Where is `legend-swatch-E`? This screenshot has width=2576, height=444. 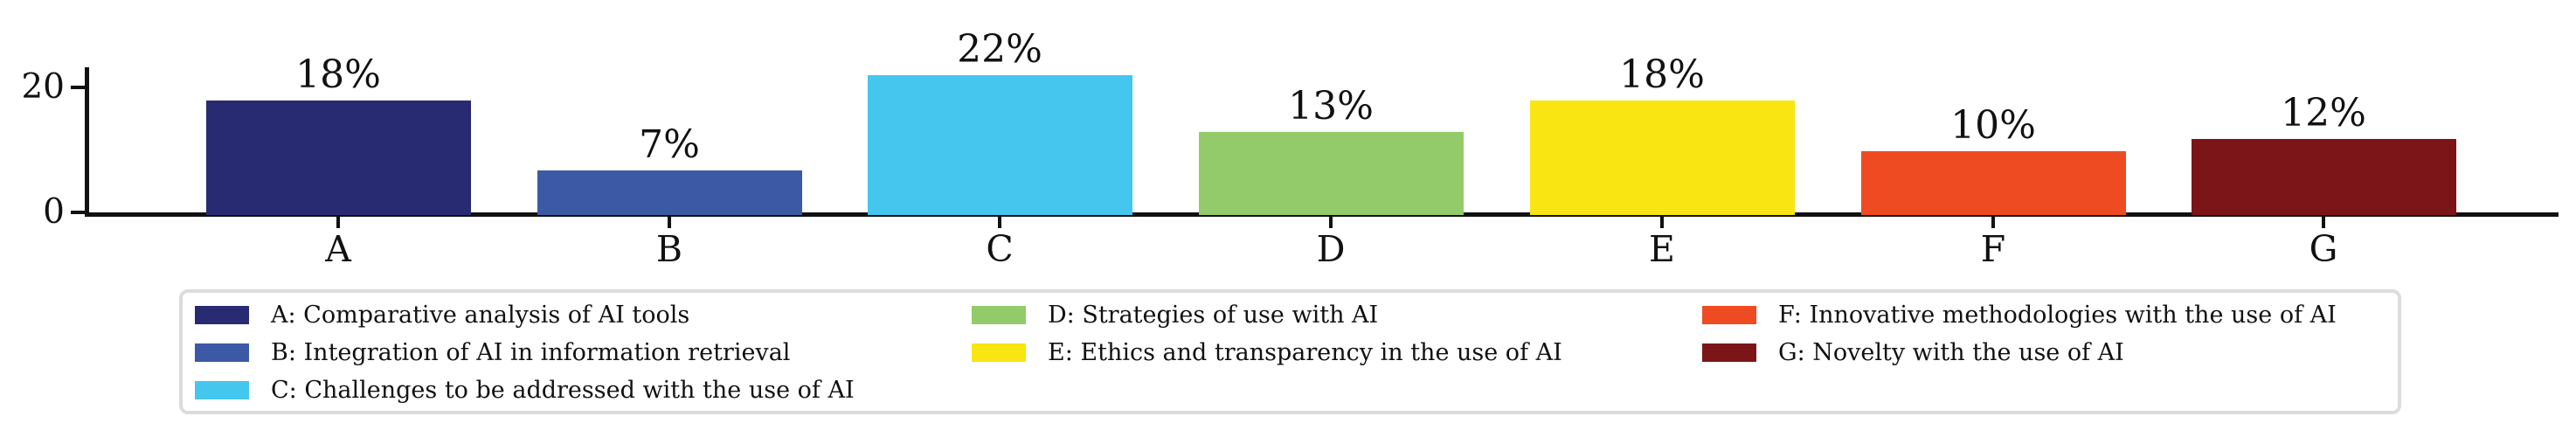
legend-swatch-E is located at coordinates (999, 352).